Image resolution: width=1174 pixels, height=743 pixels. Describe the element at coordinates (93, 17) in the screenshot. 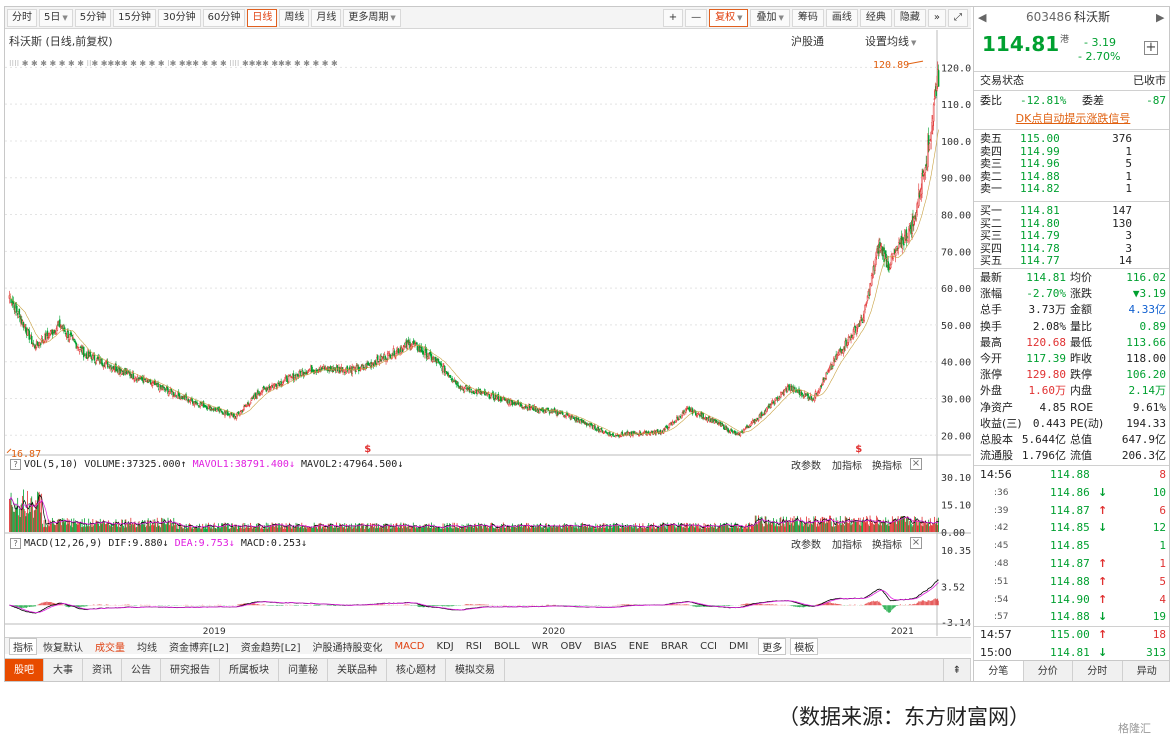

I see `period-2: 5分钟` at that location.